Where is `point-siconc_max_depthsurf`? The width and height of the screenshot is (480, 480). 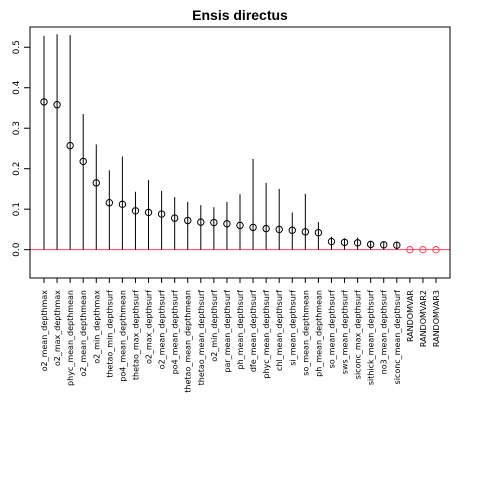 point-siconc_max_depthsurf is located at coordinates (357, 243).